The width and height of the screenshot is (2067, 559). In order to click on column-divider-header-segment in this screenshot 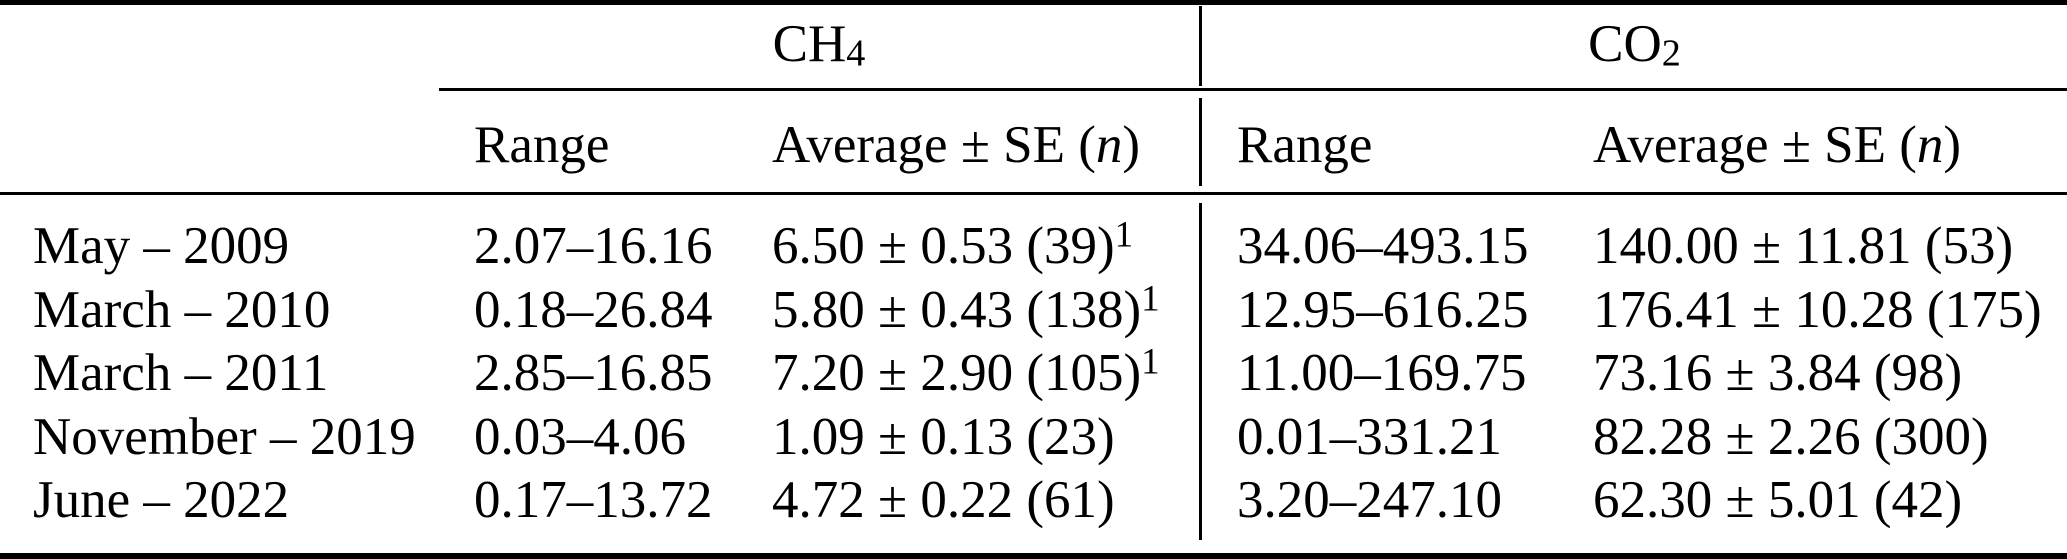, I will do `click(1200, 142)`.